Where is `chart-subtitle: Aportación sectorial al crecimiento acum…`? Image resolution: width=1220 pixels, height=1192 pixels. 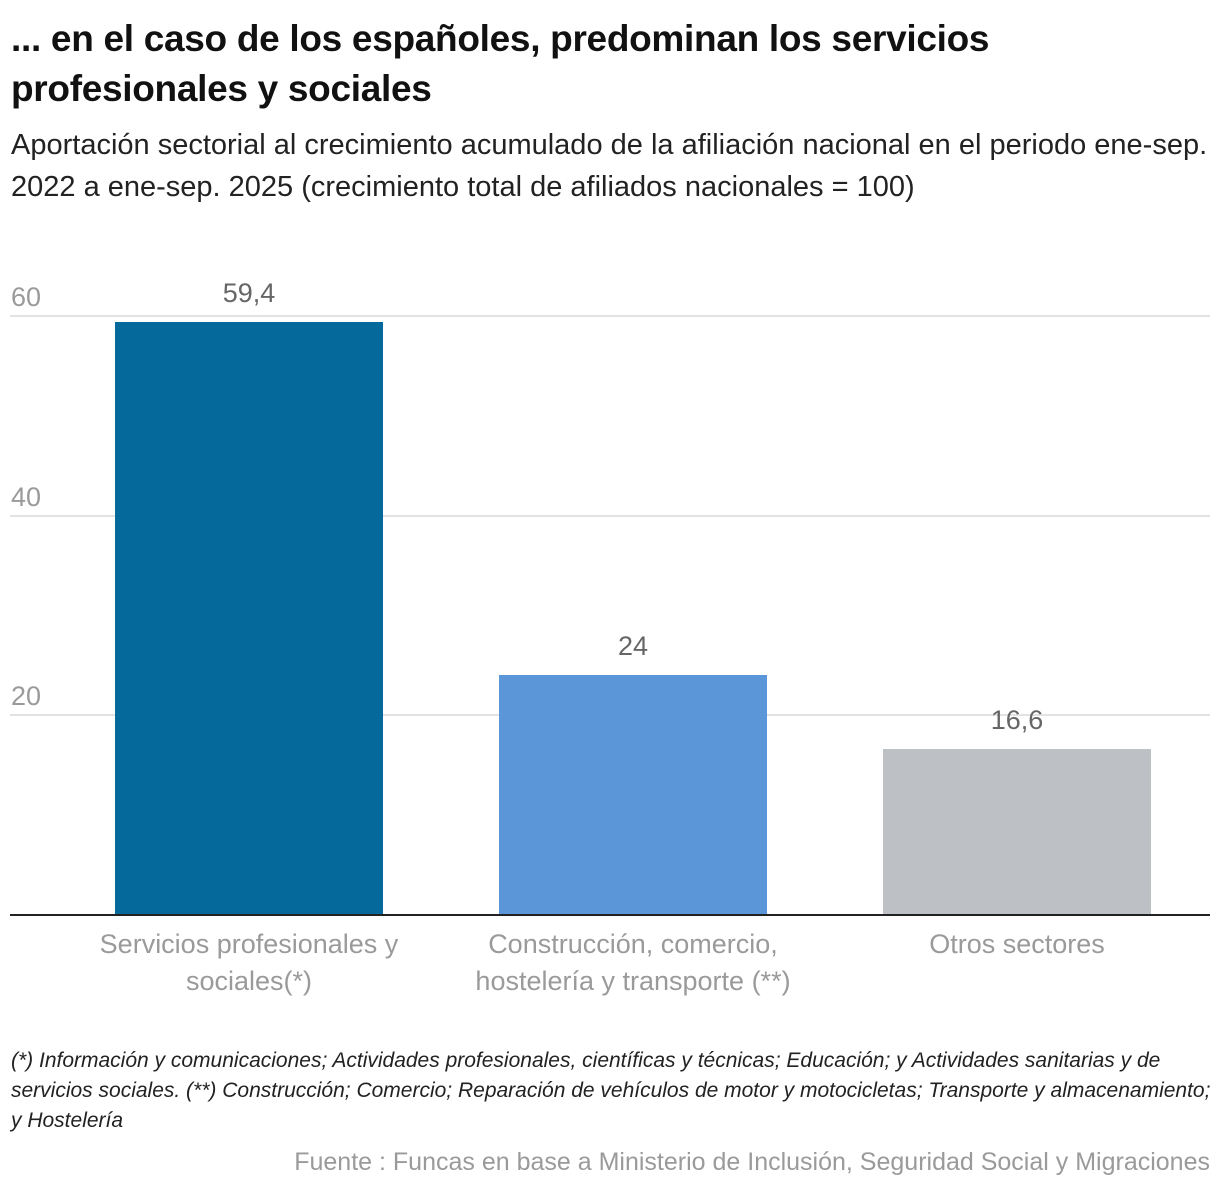 chart-subtitle: Aportación sectorial al crecimiento acum… is located at coordinates (609, 166).